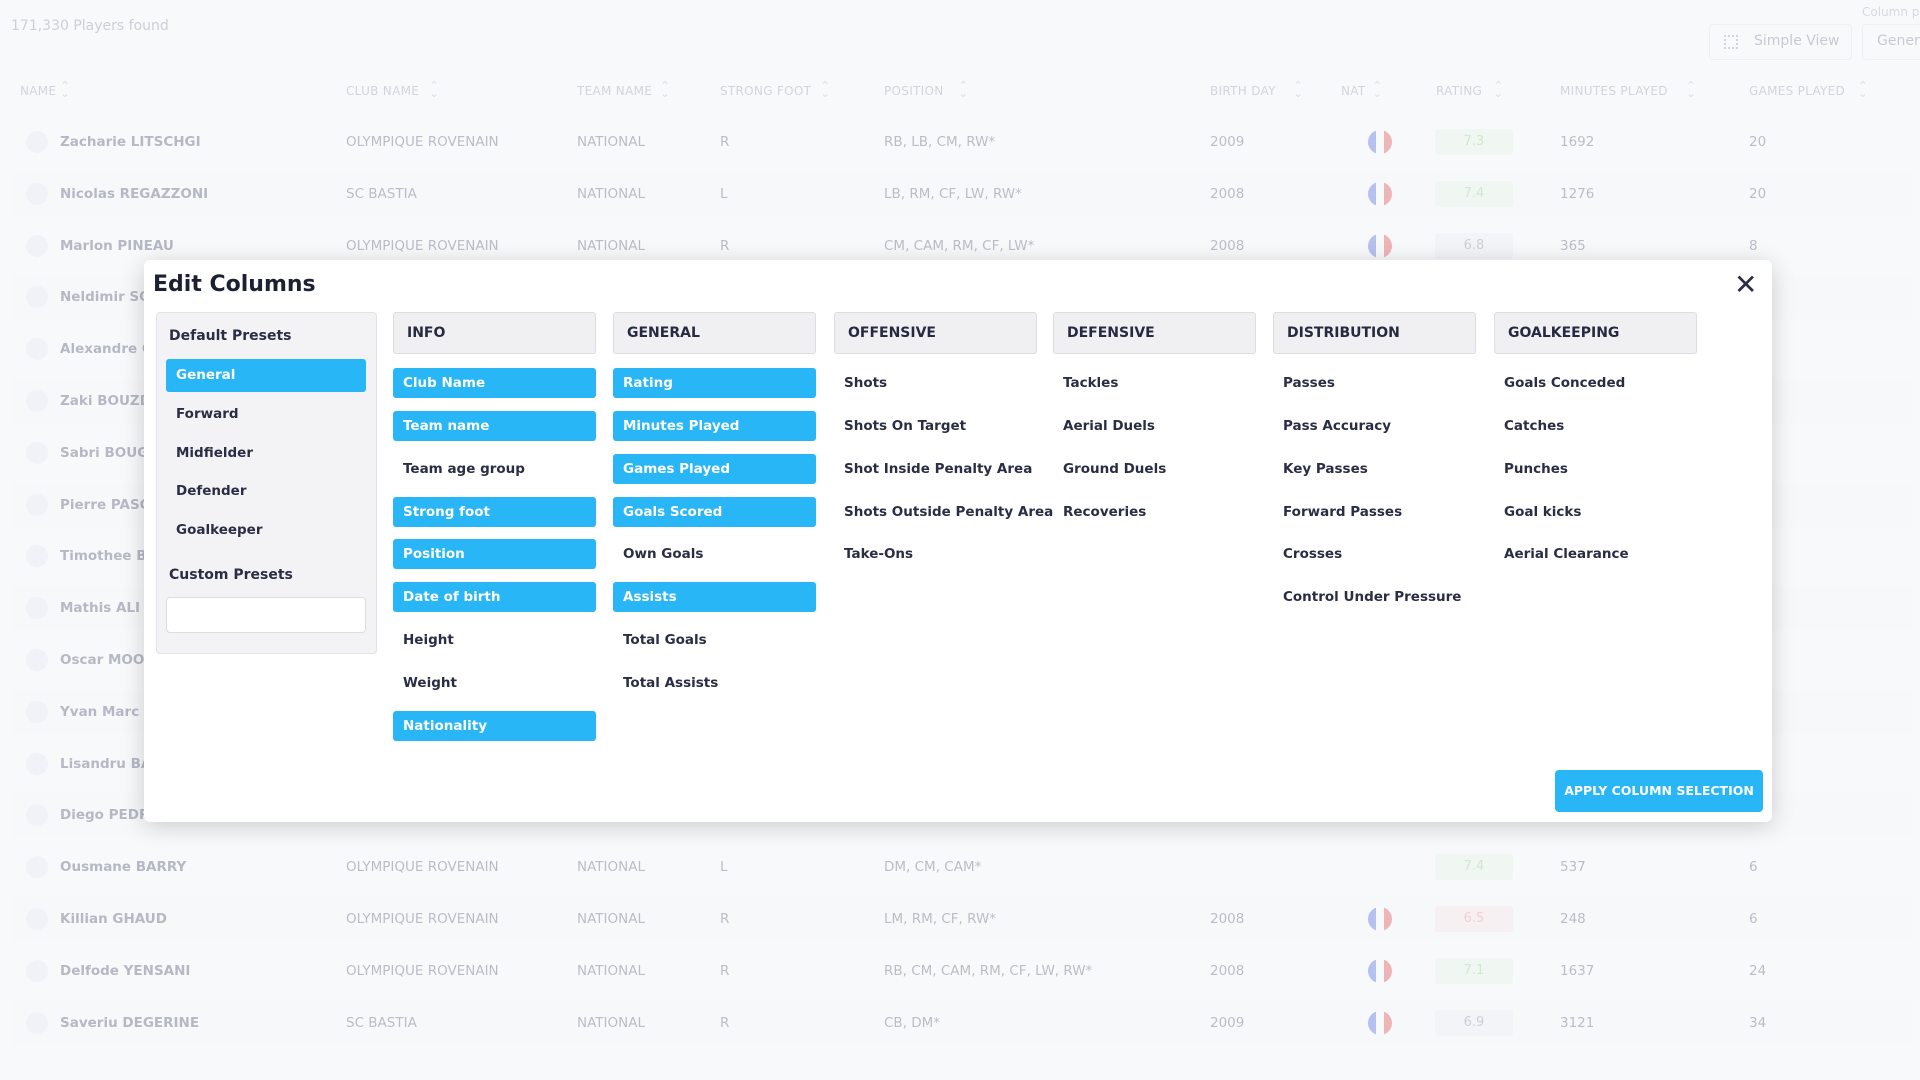 The height and width of the screenshot is (1080, 1920). Describe the element at coordinates (879, 554) in the screenshot. I see `column-option: Take-Ons` at that location.